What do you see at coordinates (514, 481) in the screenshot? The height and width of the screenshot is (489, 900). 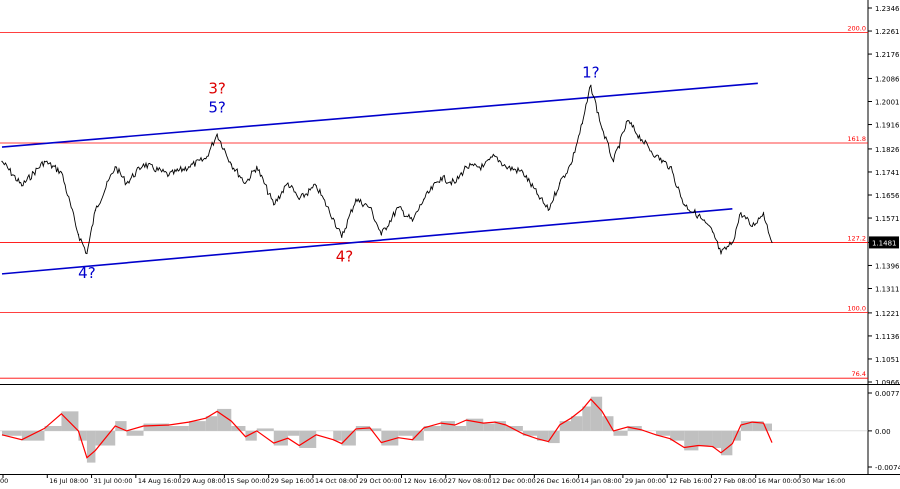 I see `time-tick-label: 12 Dec 00:00` at bounding box center [514, 481].